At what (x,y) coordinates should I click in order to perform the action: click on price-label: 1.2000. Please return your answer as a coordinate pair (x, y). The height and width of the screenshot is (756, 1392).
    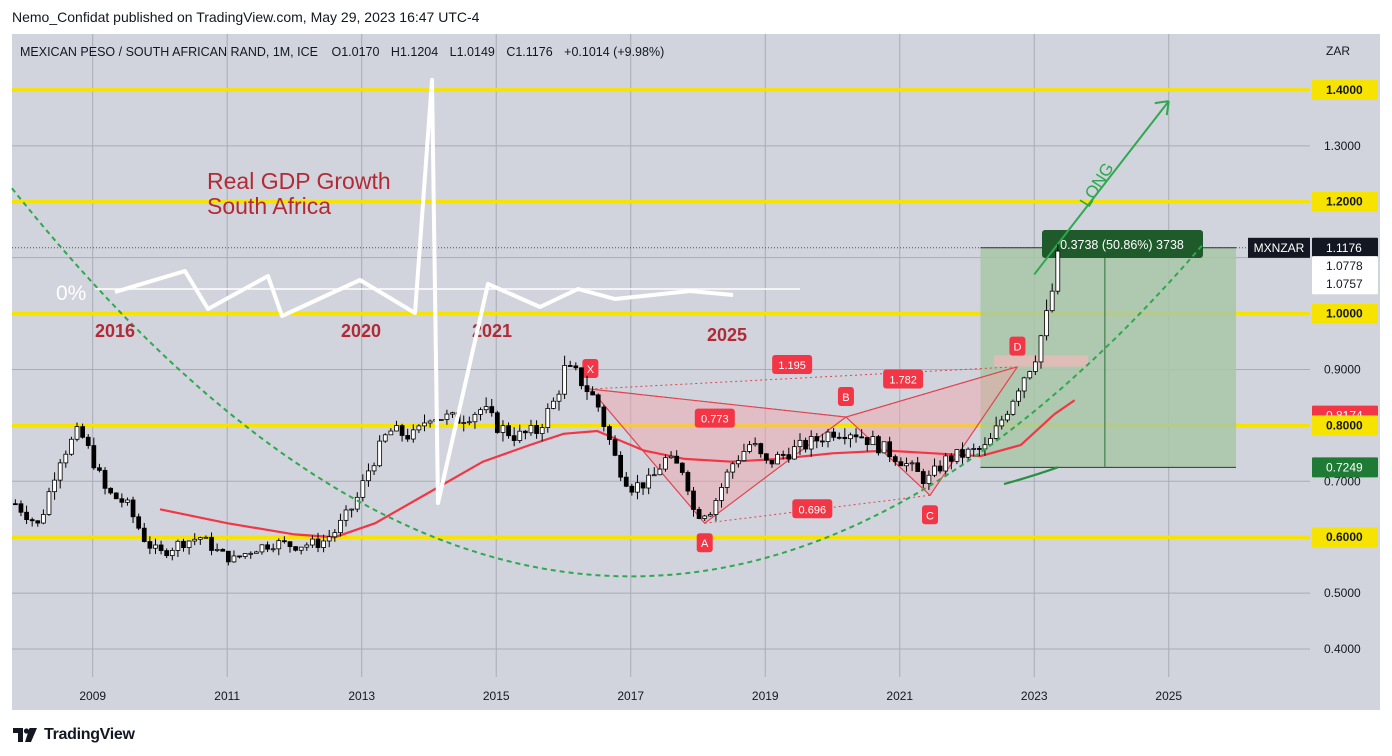
    Looking at the image, I should click on (1344, 202).